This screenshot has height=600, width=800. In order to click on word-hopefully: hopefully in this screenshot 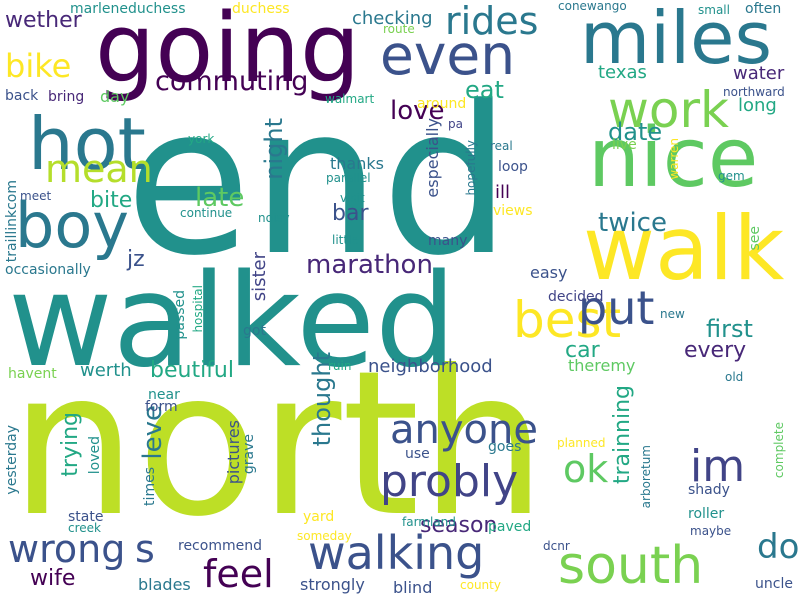, I will do `click(471, 168)`.